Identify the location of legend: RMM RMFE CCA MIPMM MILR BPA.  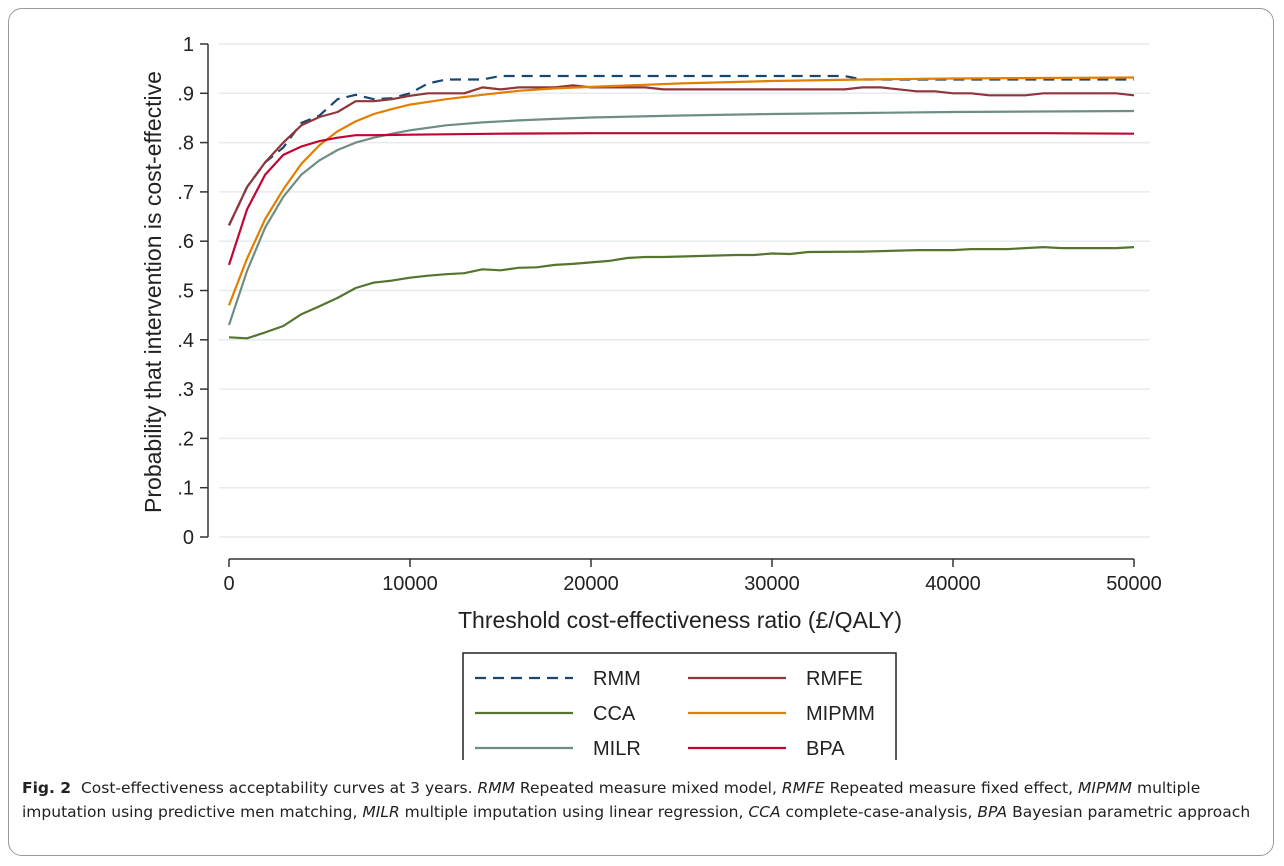
(679, 706).